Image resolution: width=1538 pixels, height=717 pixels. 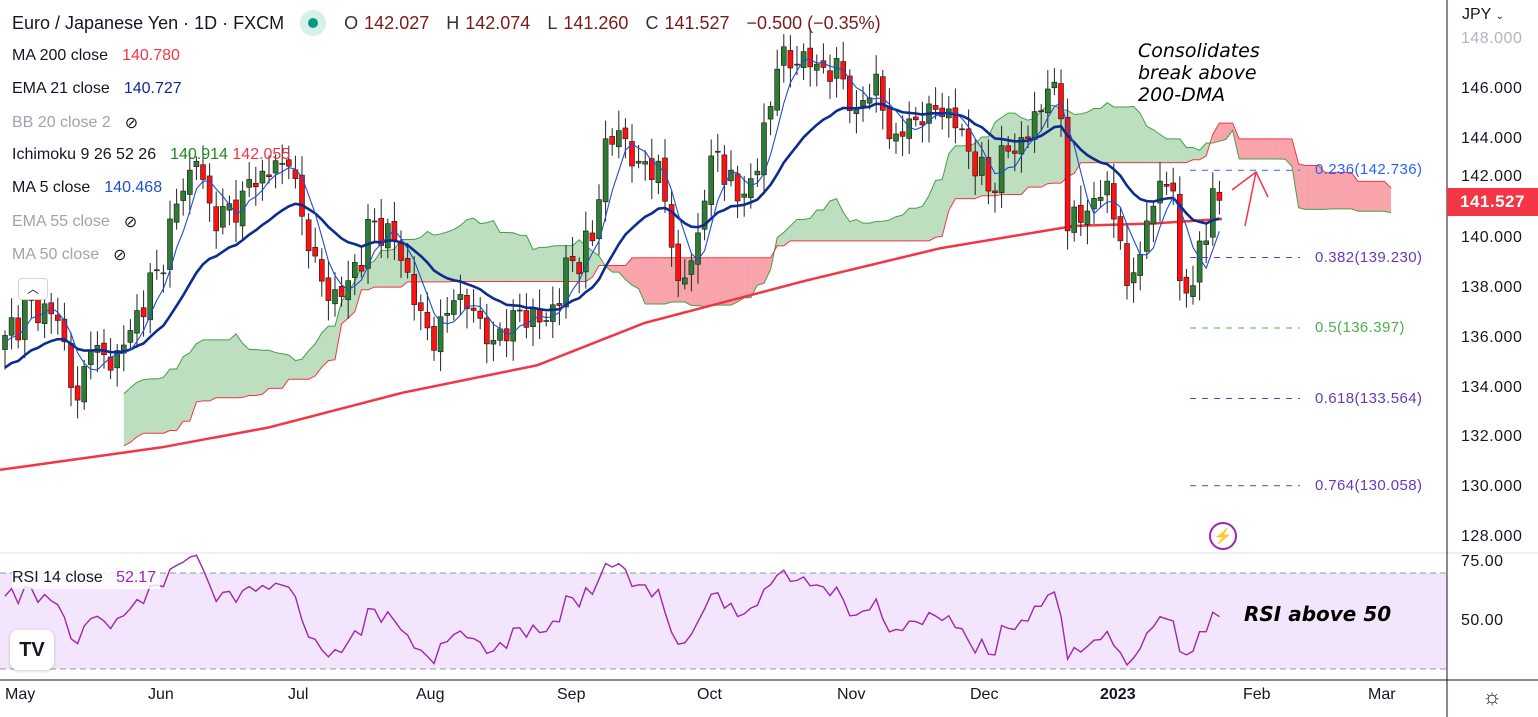 I want to click on tradingview-logo: TV, so click(x=32, y=650).